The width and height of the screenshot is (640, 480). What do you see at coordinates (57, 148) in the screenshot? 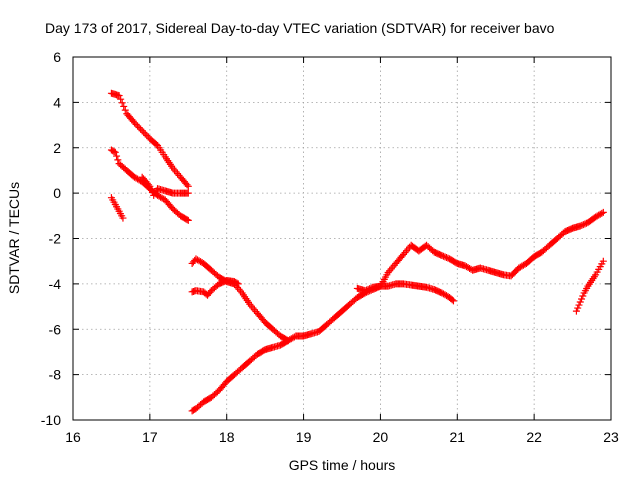
I see `y-tick-label: 2` at bounding box center [57, 148].